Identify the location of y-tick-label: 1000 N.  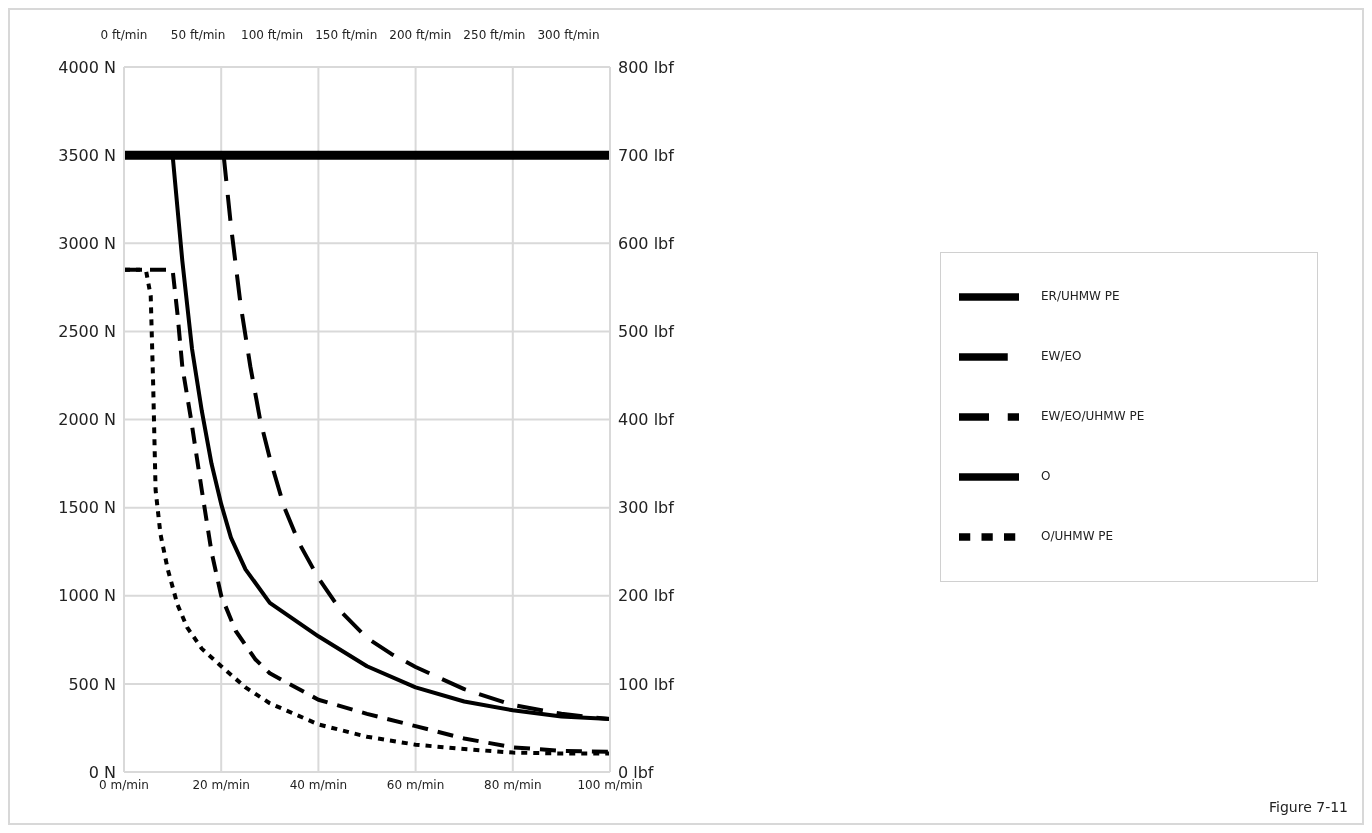
(87, 596).